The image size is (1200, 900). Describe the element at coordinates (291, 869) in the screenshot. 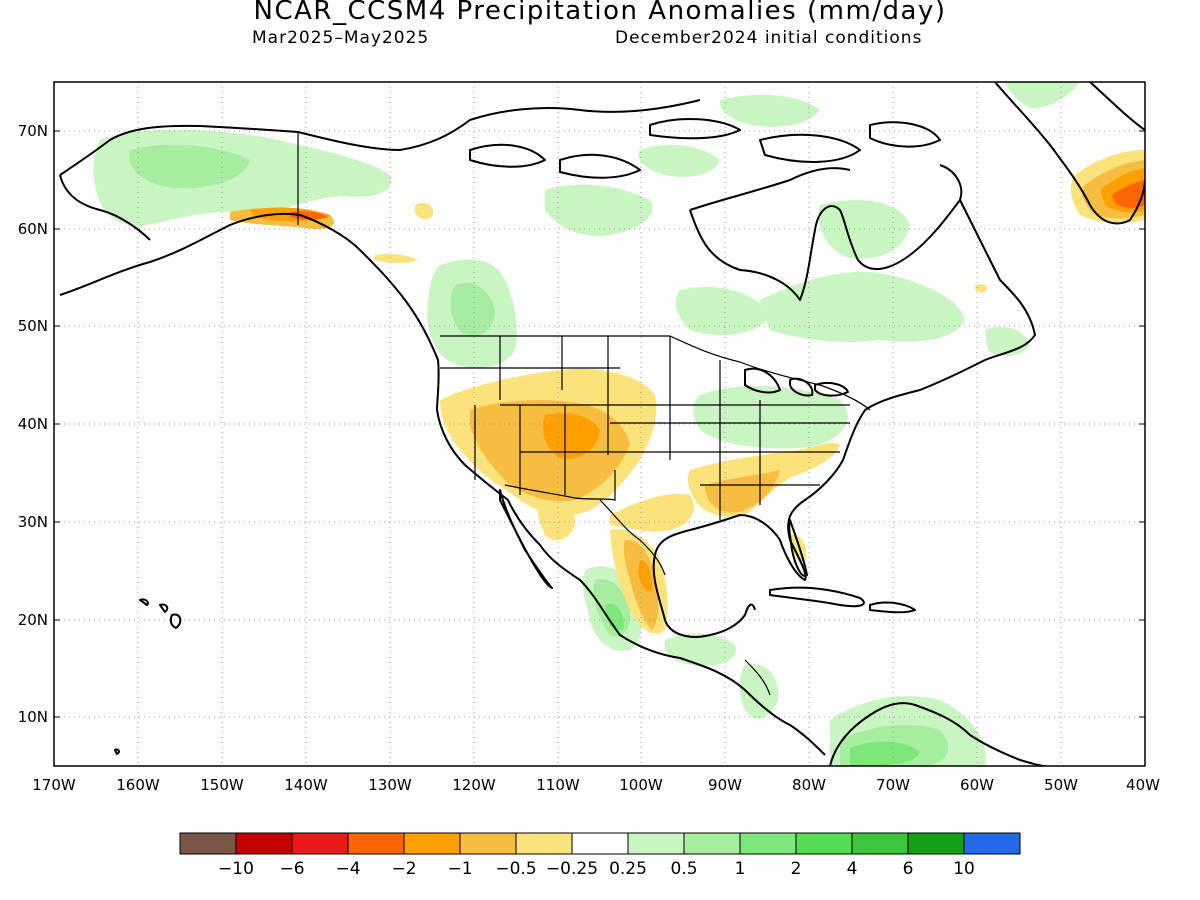

I see `colorbar-tick-label: −6` at that location.